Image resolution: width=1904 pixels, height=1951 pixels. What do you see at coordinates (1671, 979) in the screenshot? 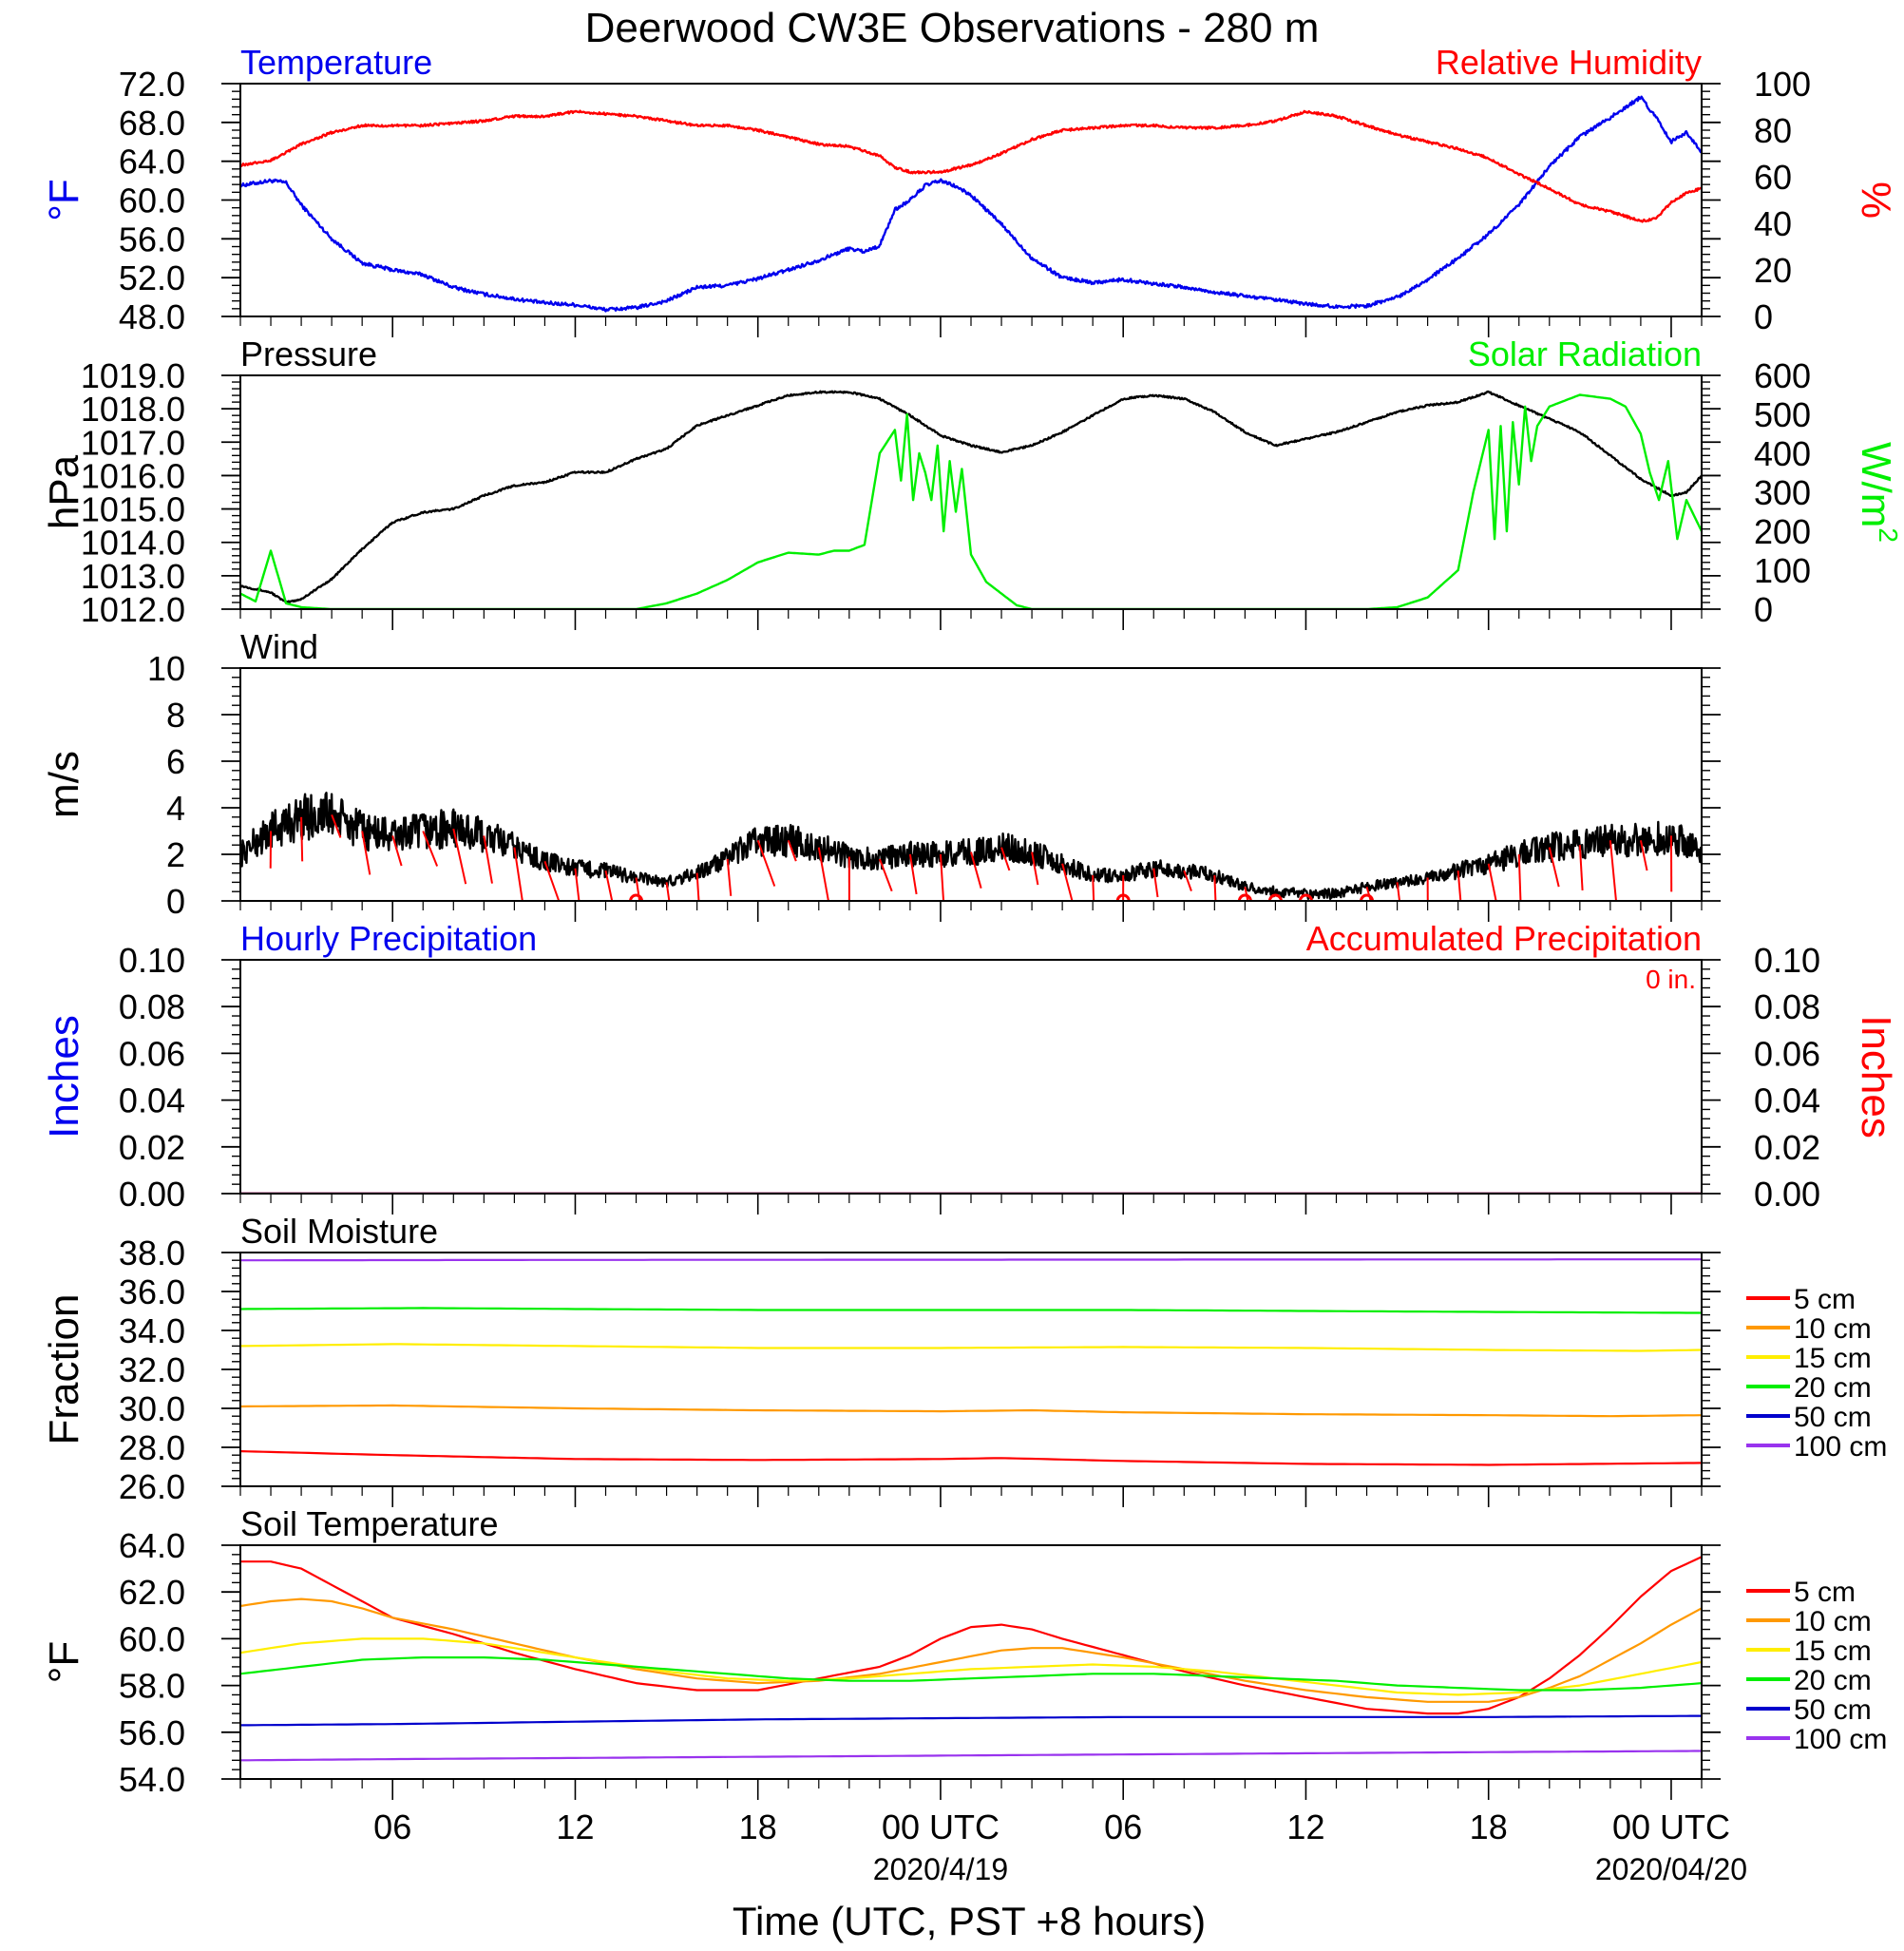
I see `accumulated-total: 0 in.` at bounding box center [1671, 979].